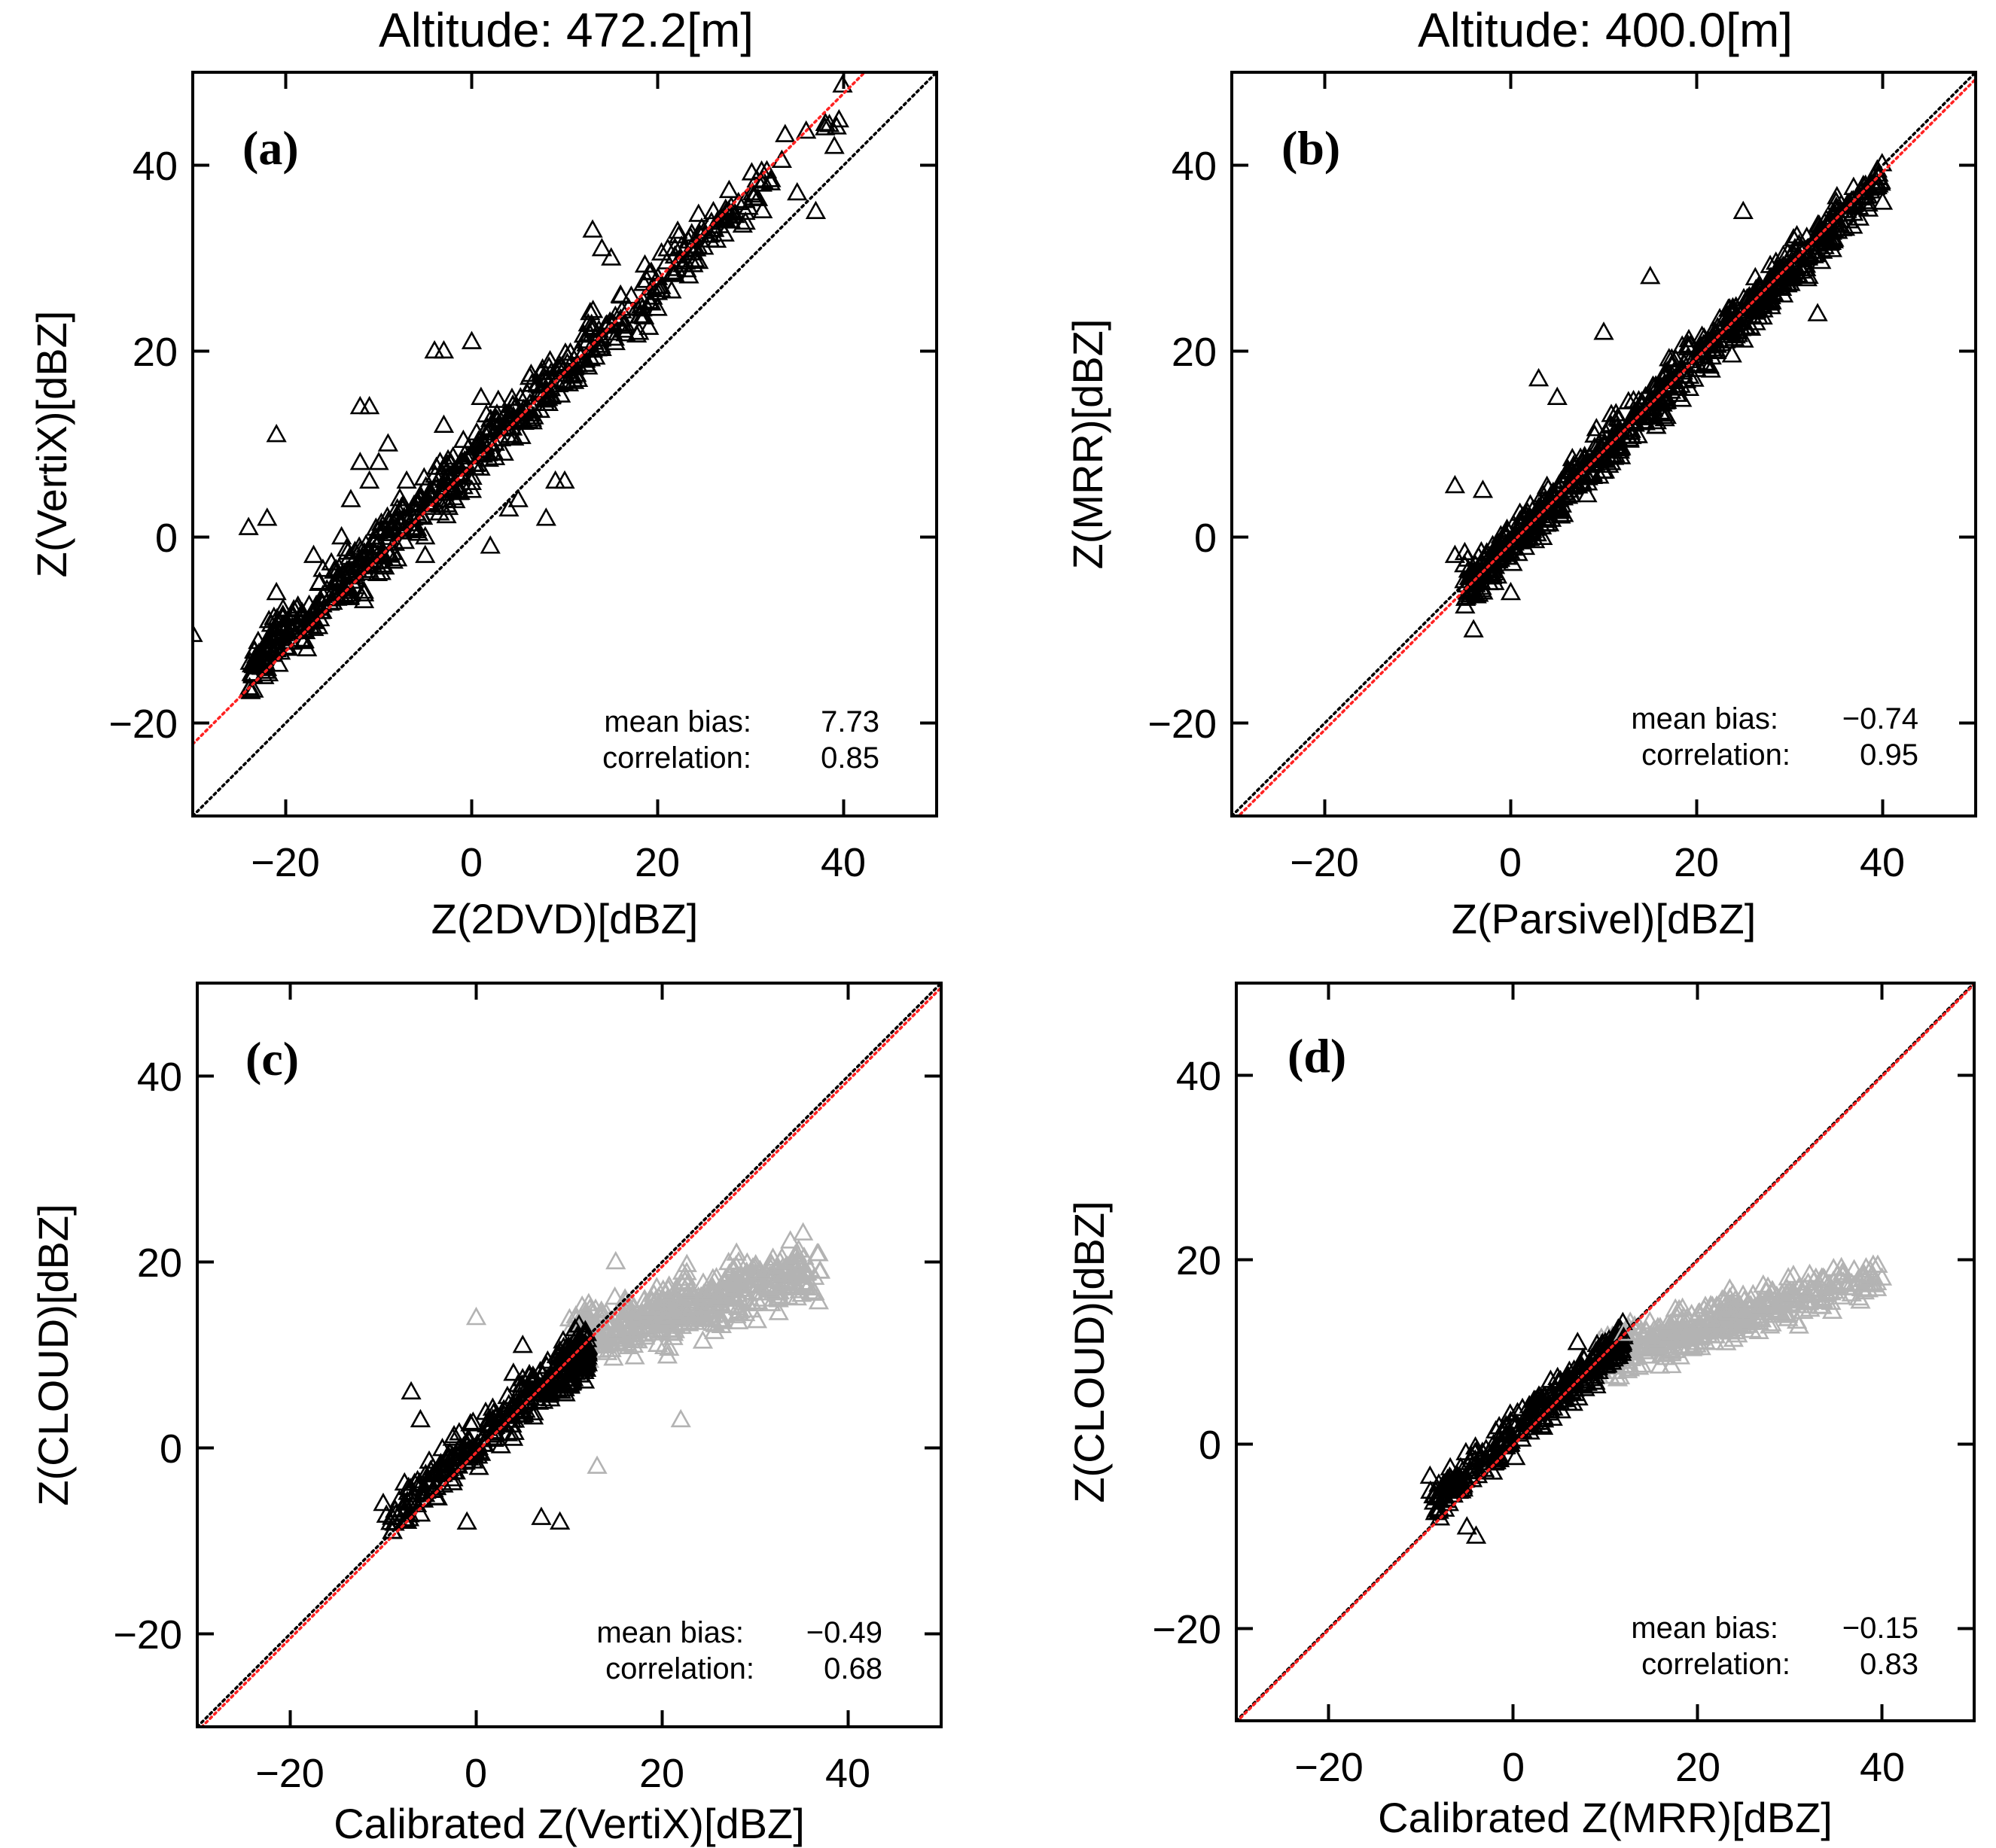  What do you see at coordinates (1604, 919) in the screenshot?
I see `x-axis-label: Z(Parsivel)[dBZ]` at bounding box center [1604, 919].